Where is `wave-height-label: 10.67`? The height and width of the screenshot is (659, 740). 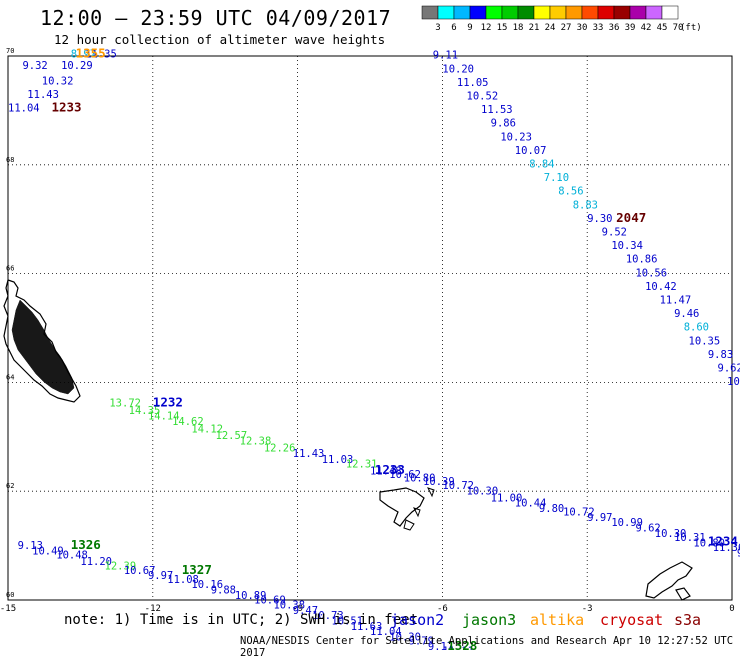
wave-height-label: 10.67 is located at coordinates (140, 571).